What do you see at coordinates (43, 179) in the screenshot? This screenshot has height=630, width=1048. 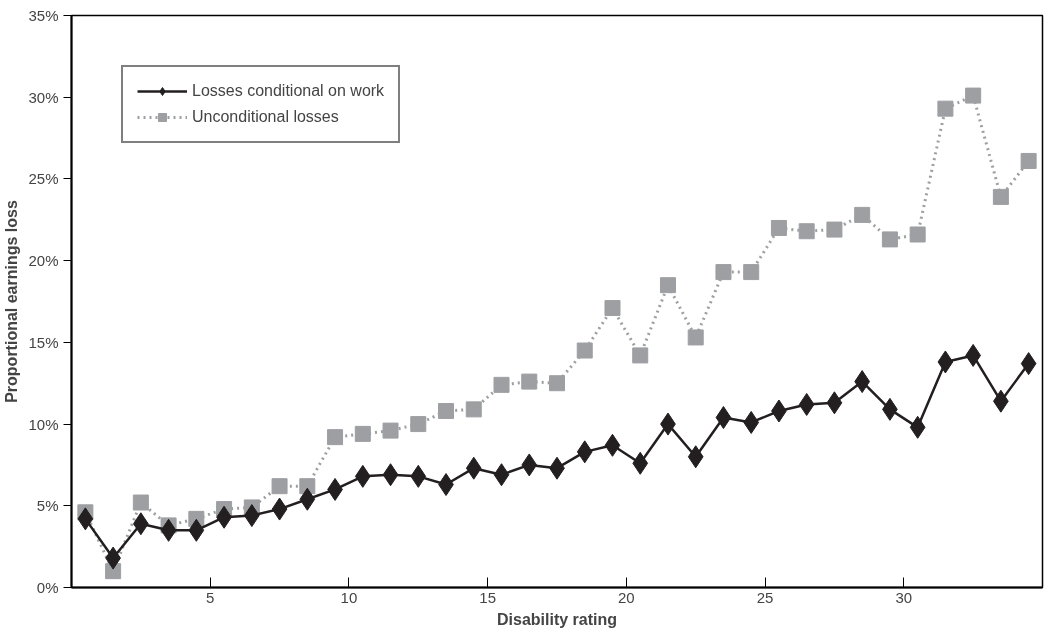 I see `y-tick-label: 25%` at bounding box center [43, 179].